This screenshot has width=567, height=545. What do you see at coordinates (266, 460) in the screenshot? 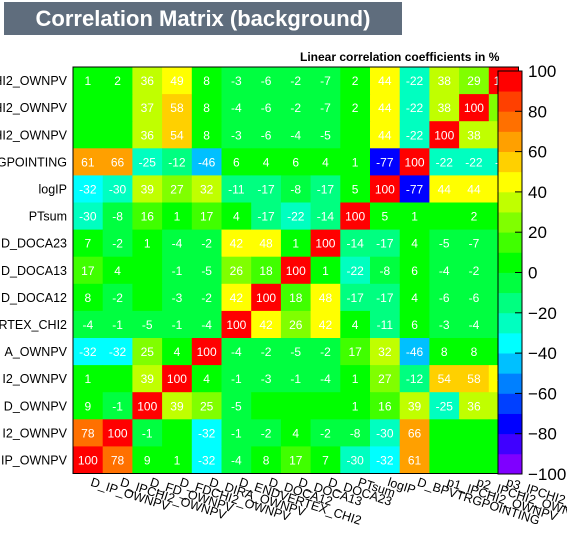
I see `cell-value-label: 8` at bounding box center [266, 460].